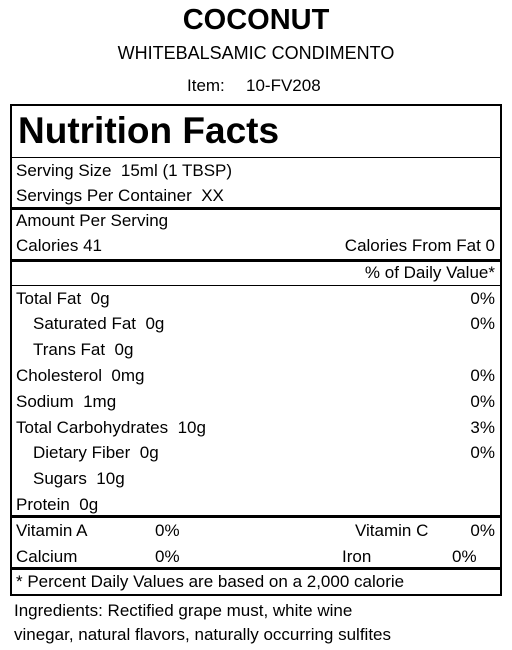  I want to click on calories-from-fat: Calories From Fat 0, so click(419, 245).